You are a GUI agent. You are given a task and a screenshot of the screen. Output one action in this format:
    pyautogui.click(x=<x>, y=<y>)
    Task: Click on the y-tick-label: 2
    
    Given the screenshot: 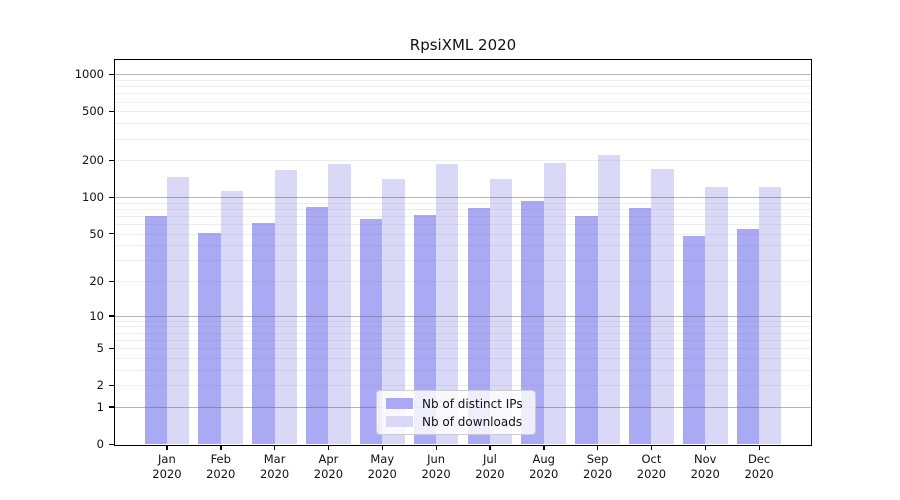 What is the action you would take?
    pyautogui.click(x=100, y=385)
    